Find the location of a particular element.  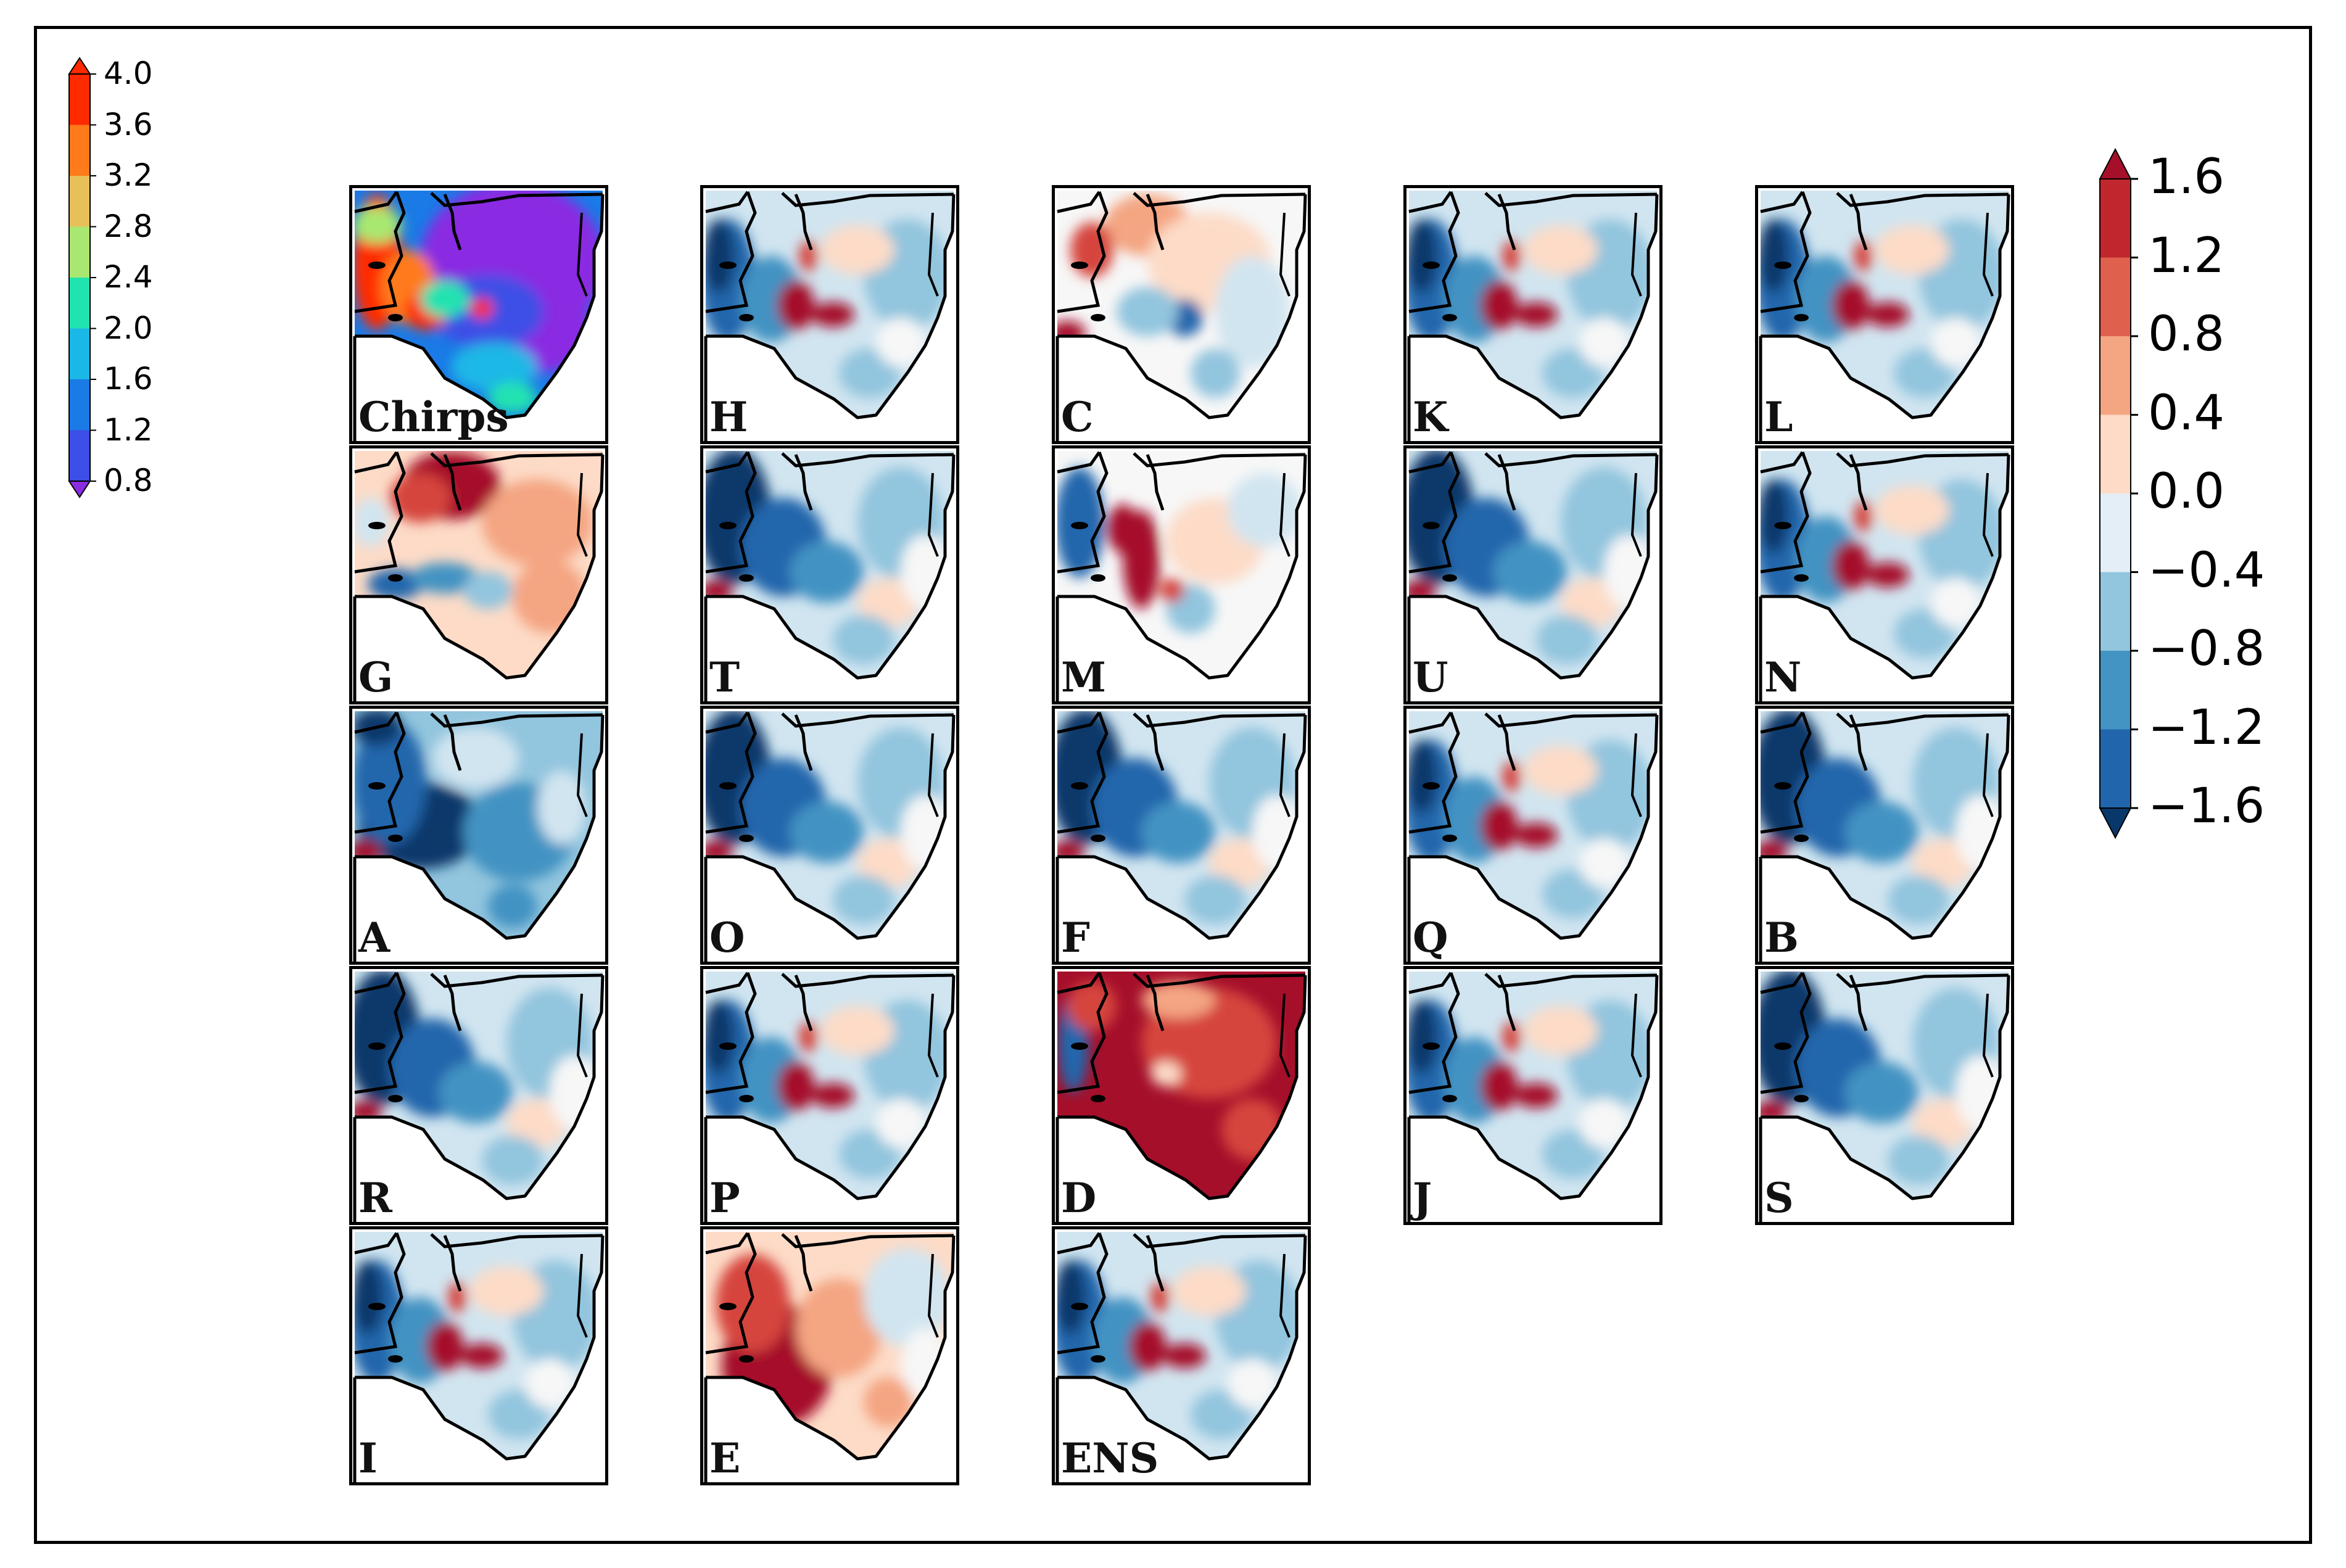

panel-label: B is located at coordinates (1781, 938).